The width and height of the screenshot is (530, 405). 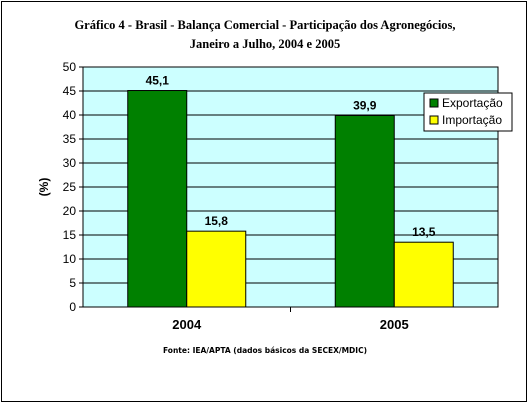 What do you see at coordinates (72, 307) in the screenshot?
I see `y-tick-label: 0` at bounding box center [72, 307].